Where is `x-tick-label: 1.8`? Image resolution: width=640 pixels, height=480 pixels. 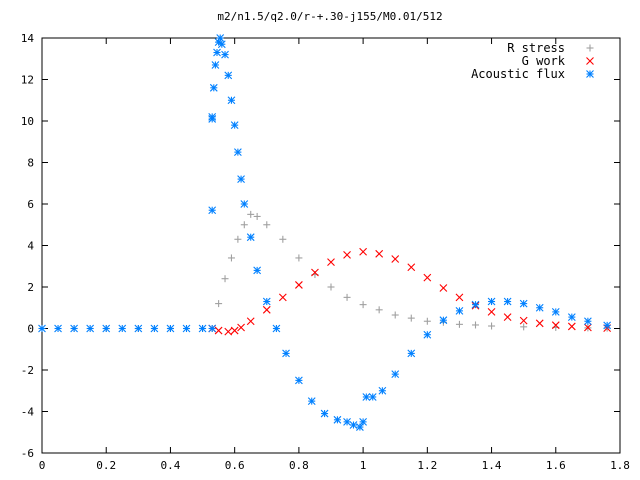
x-tick-label: 1.8 is located at coordinates (620, 465).